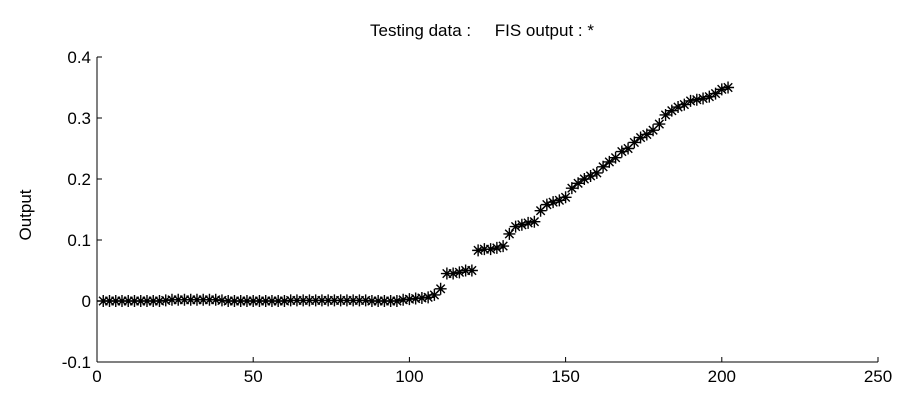 This screenshot has width=898, height=394. Describe the element at coordinates (79, 240) in the screenshot. I see `y-tick-label: 0.1` at that location.